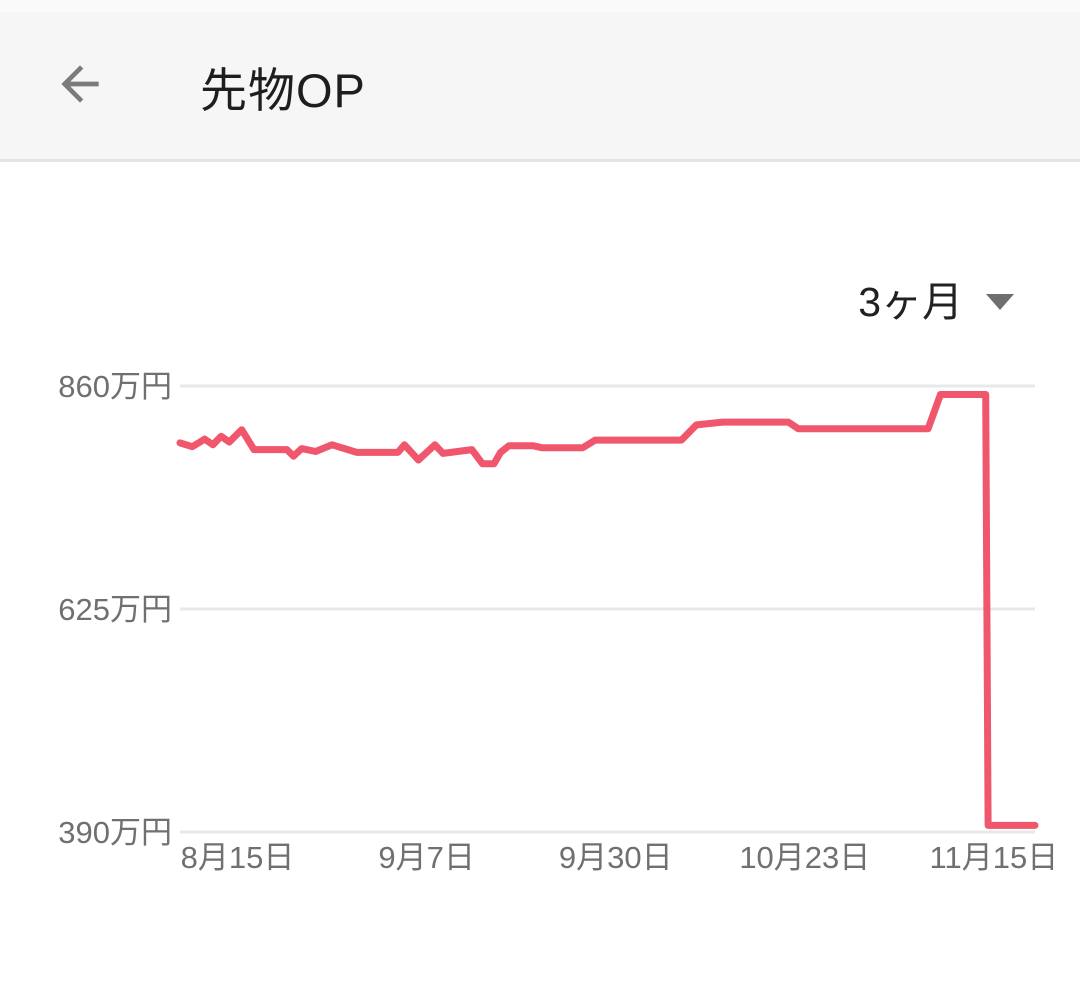 The height and width of the screenshot is (981, 1080). Describe the element at coordinates (238, 857) in the screenshot. I see `x-axis-tick-label: 8月15日` at that location.